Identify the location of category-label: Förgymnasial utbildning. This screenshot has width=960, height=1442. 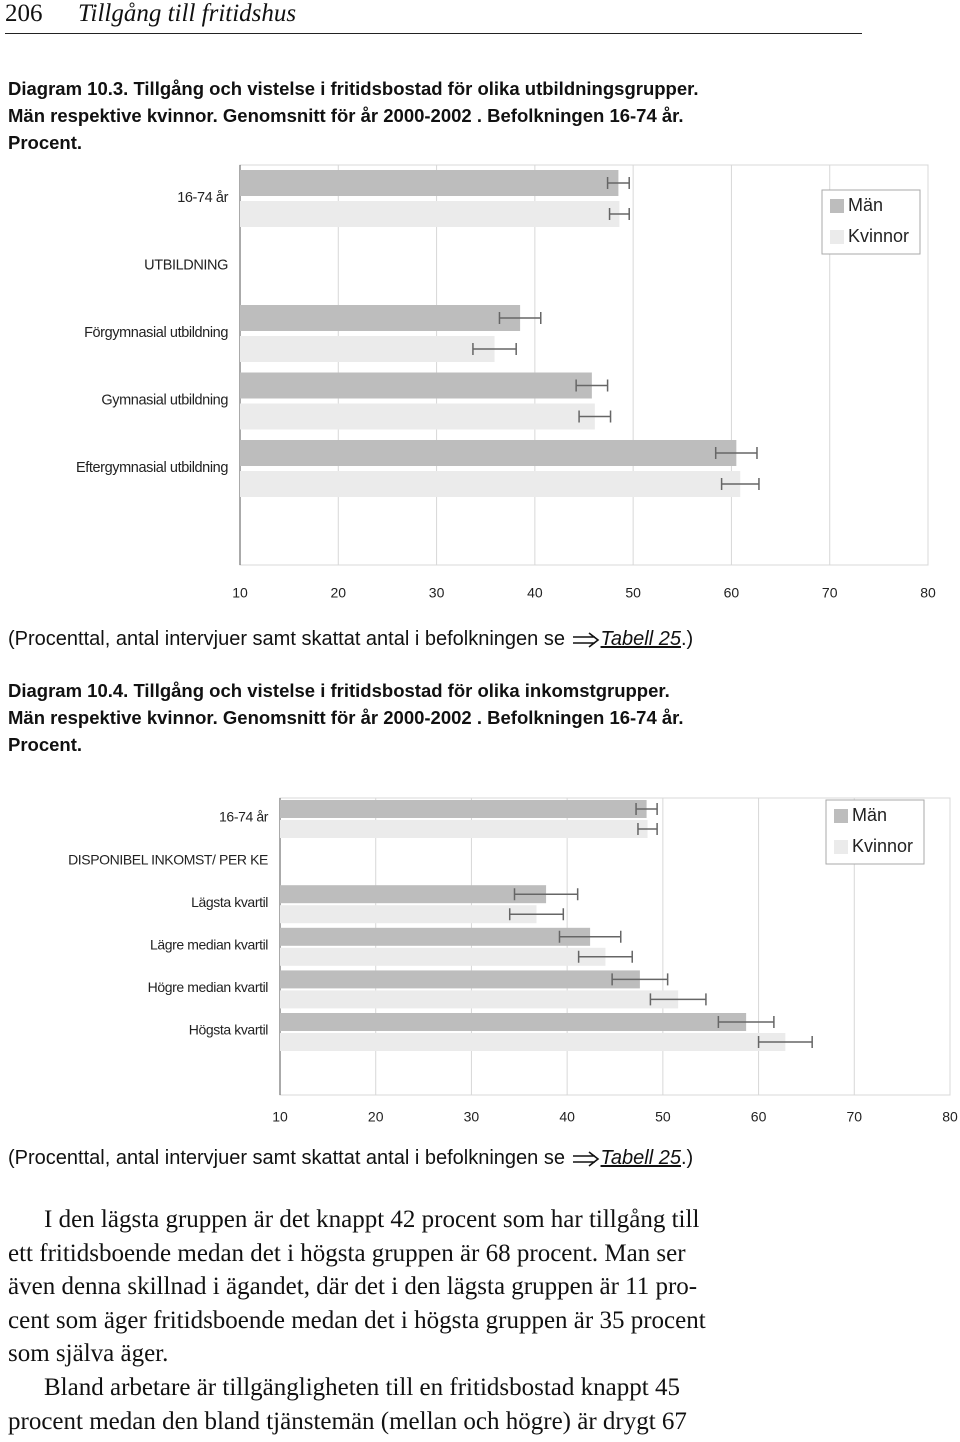
(156, 333).